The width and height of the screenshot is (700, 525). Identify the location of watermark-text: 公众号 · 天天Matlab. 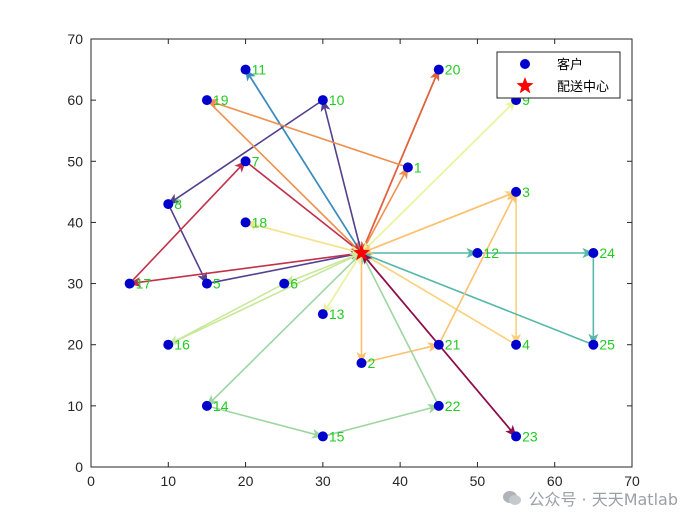
(603, 499).